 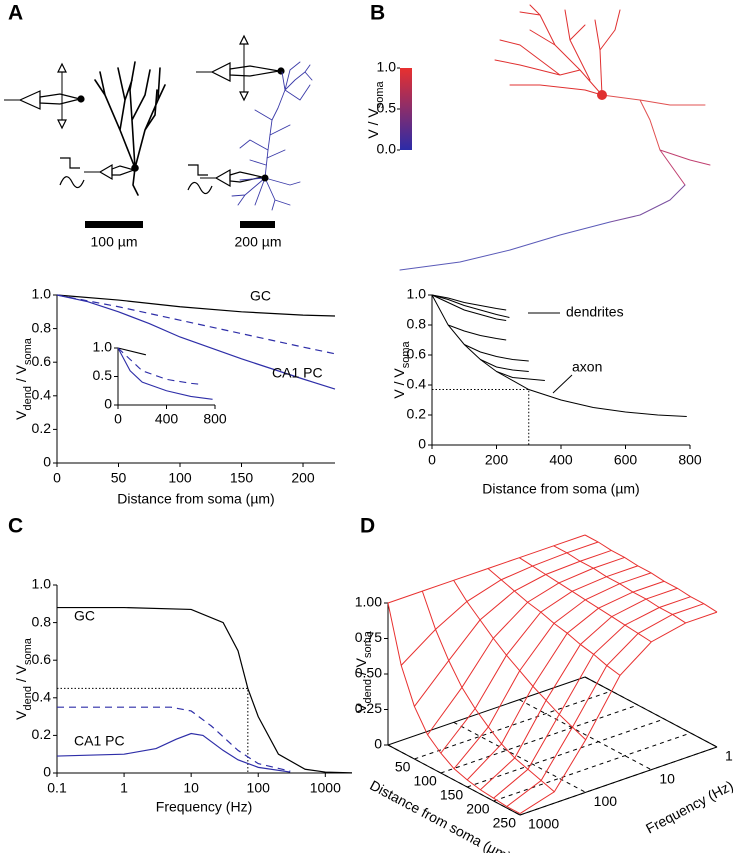 What do you see at coordinates (481, 417) in the screenshot?
I see `reference-line` at bounding box center [481, 417].